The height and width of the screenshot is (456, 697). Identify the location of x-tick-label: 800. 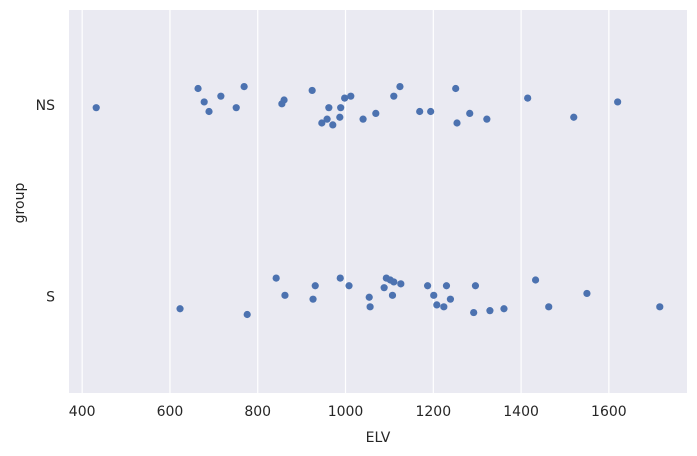
(257, 412).